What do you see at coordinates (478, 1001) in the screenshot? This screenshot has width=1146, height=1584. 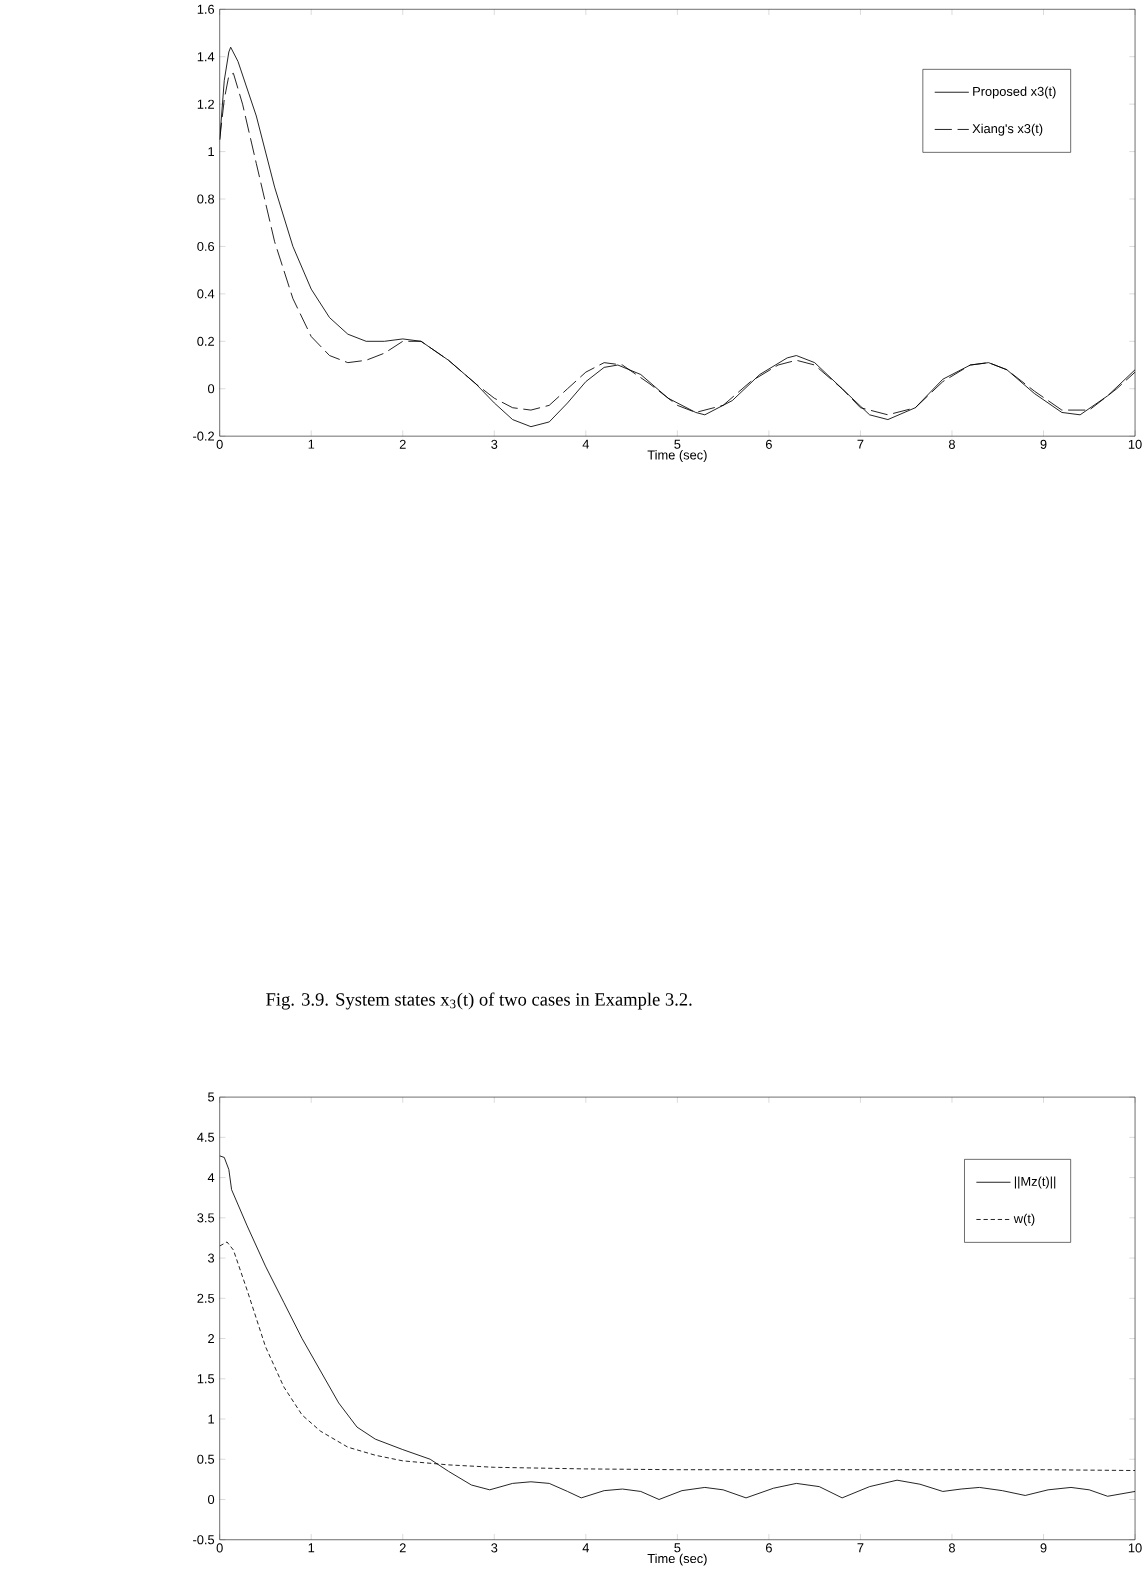 I see `caption: Fig. 3.9. System states x$_{3}$(t) of two cases in Example 3.2.` at bounding box center [478, 1001].